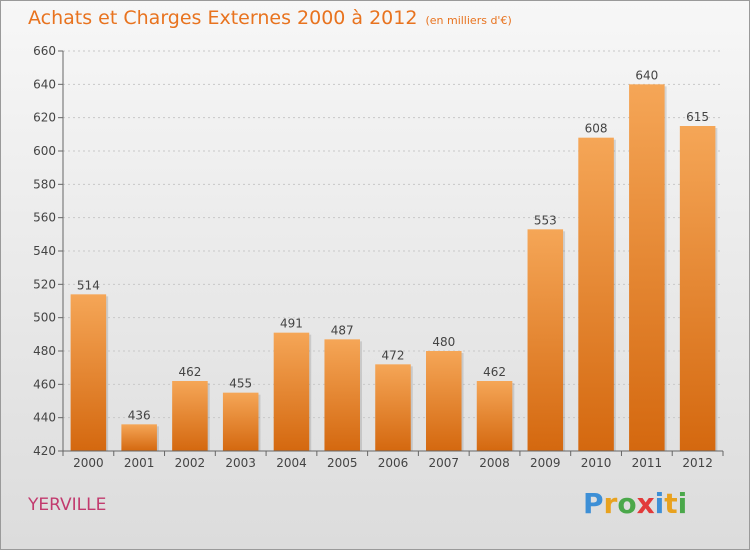  Describe the element at coordinates (393, 355) in the screenshot. I see `data-label: 472` at that location.